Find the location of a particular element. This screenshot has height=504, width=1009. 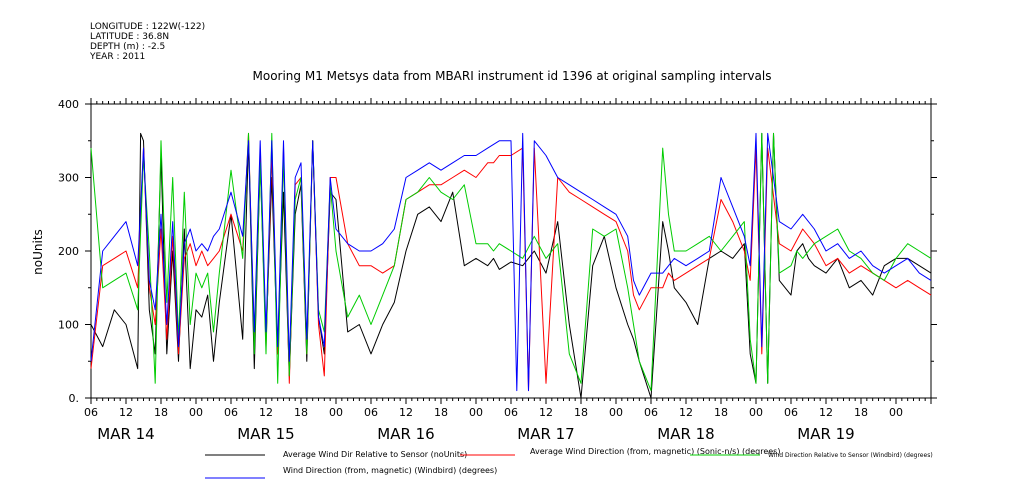

date-label: MAR 15 is located at coordinates (265, 434).